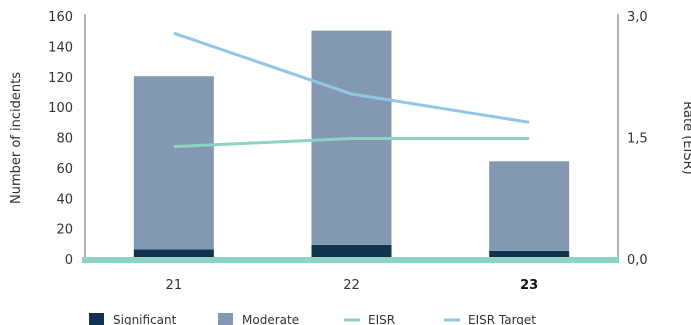 The width and height of the screenshot is (691, 325). What do you see at coordinates (312, 319) in the screenshot?
I see `legend: Significant Moderate EISR EISR Target` at bounding box center [312, 319].